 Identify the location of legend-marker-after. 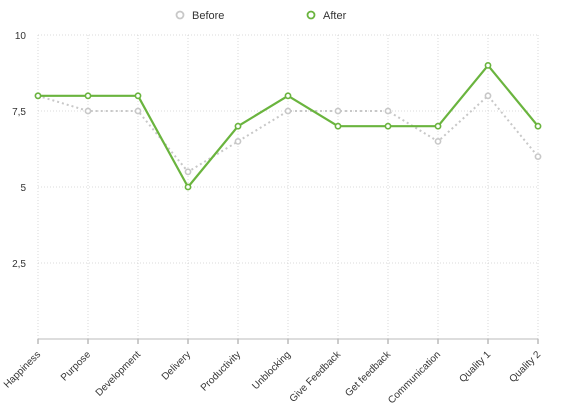
(311, 15).